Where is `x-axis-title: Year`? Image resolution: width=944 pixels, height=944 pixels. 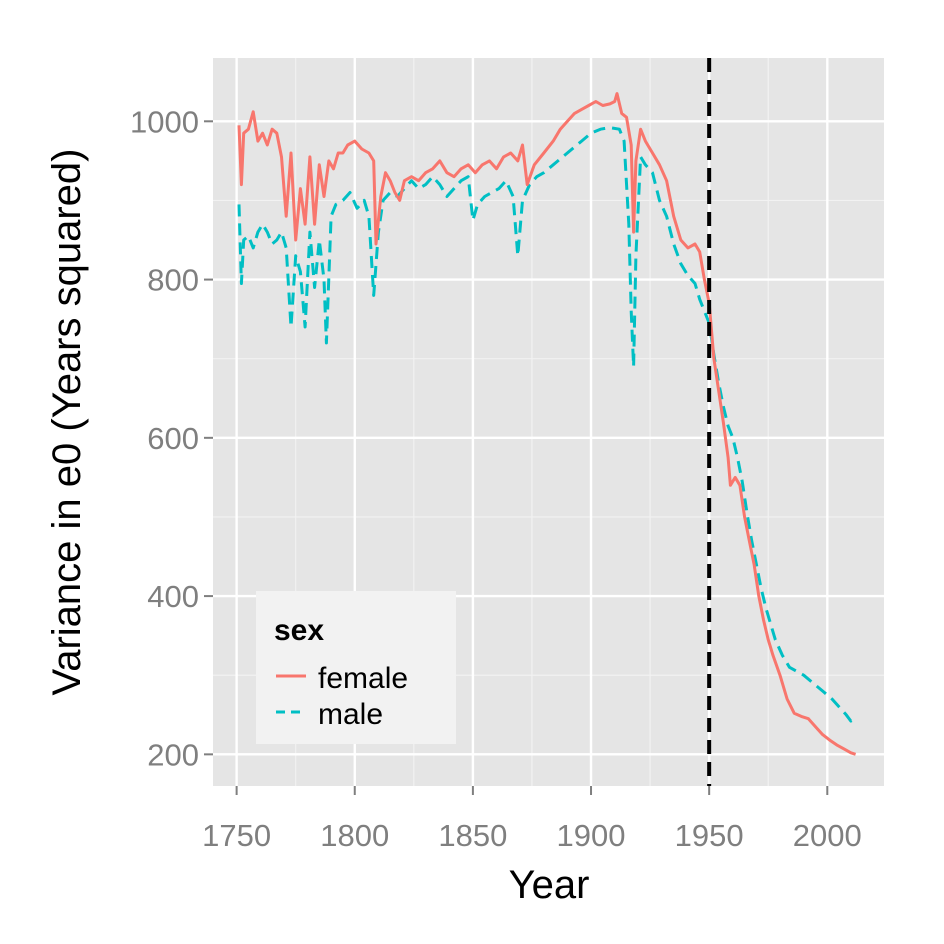
x-axis-title: Year is located at coordinates (549, 885).